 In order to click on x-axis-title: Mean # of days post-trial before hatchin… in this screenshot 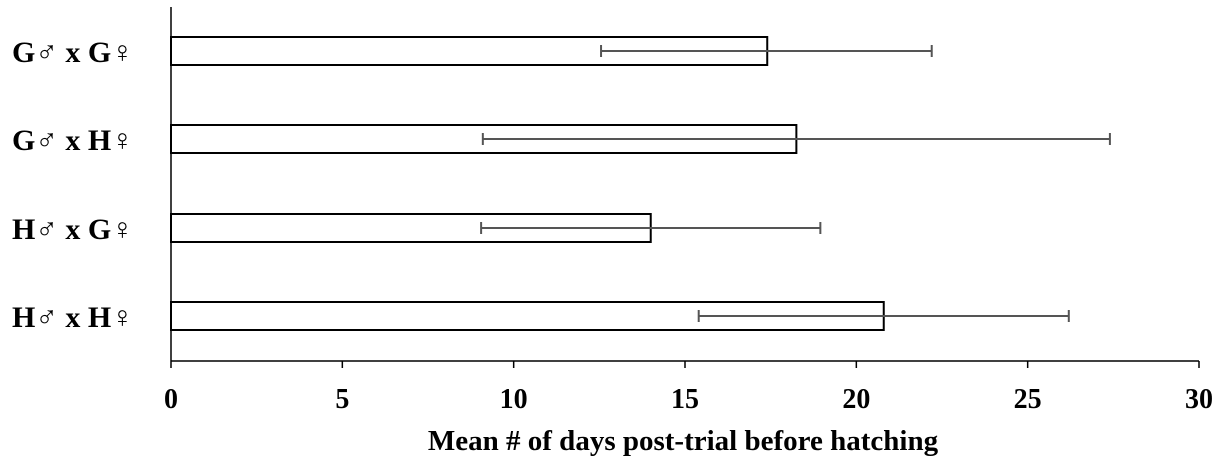, I will do `click(683, 441)`.